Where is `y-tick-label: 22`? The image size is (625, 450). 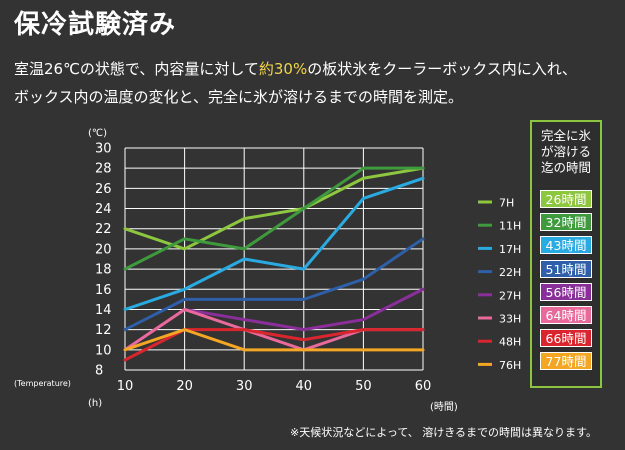
y-tick-label: 22 is located at coordinates (103, 229).